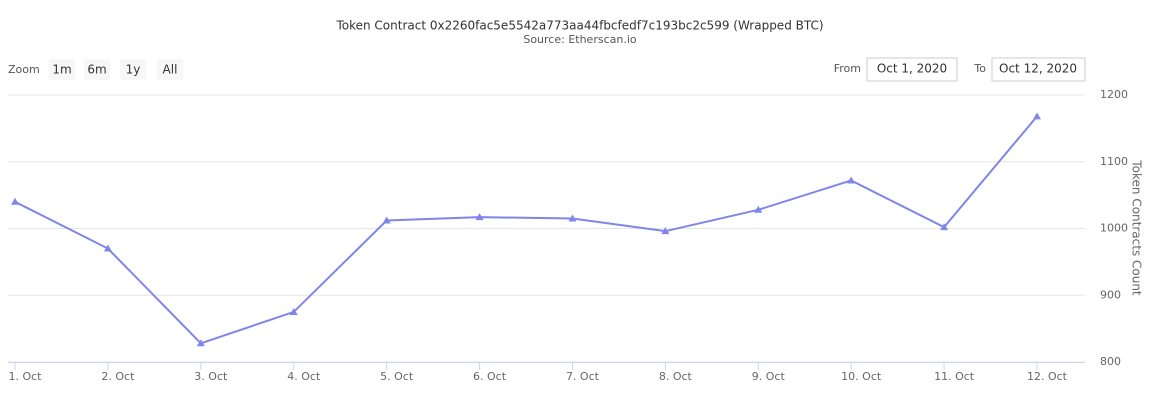  Describe the element at coordinates (211, 376) in the screenshot. I see `x-tick-label: 3. Oct` at that location.